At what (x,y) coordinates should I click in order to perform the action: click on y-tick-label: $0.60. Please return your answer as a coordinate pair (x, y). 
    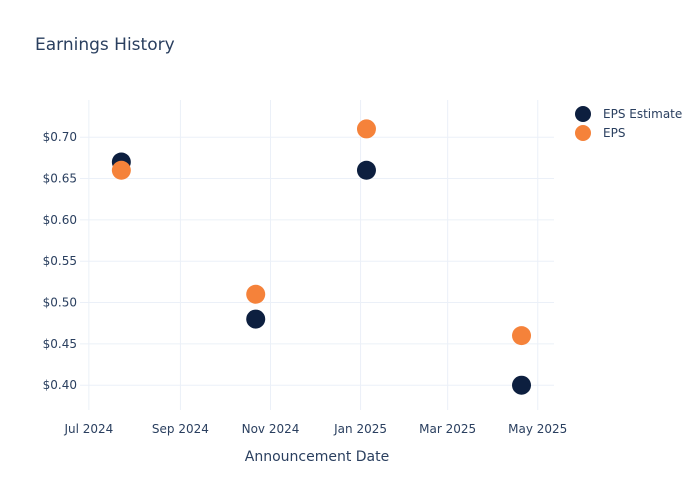
    Looking at the image, I should click on (60, 220).